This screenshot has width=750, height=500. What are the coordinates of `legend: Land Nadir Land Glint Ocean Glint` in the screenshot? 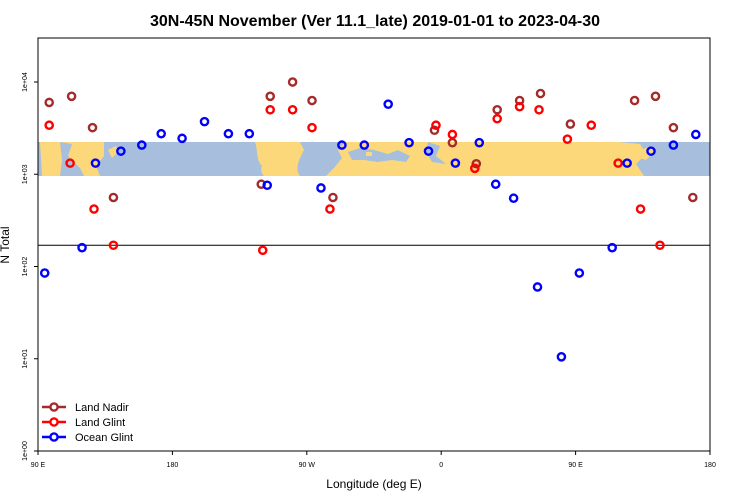 It's located at (87, 423).